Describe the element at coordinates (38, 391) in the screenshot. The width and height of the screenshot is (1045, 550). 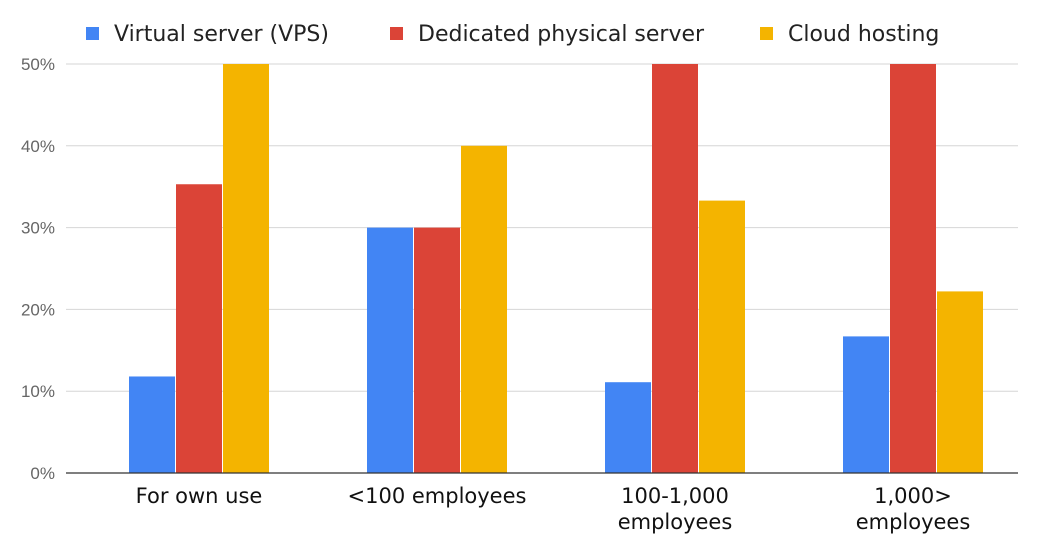
I see `y-tick-label: 10%` at that location.